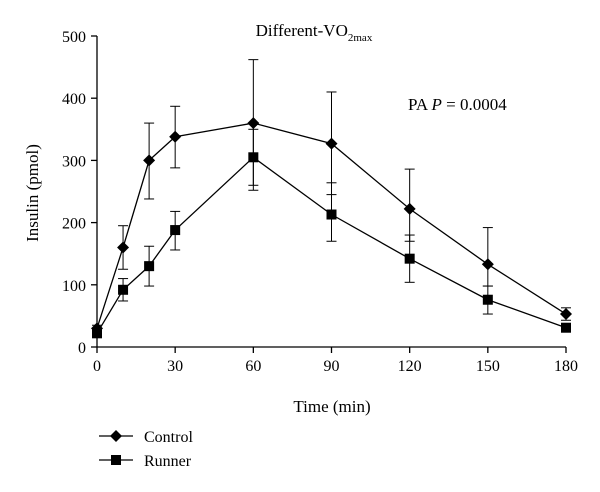 The height and width of the screenshot is (492, 600). Describe the element at coordinates (435, 104) in the screenshot. I see `annotation-p: P` at that location.